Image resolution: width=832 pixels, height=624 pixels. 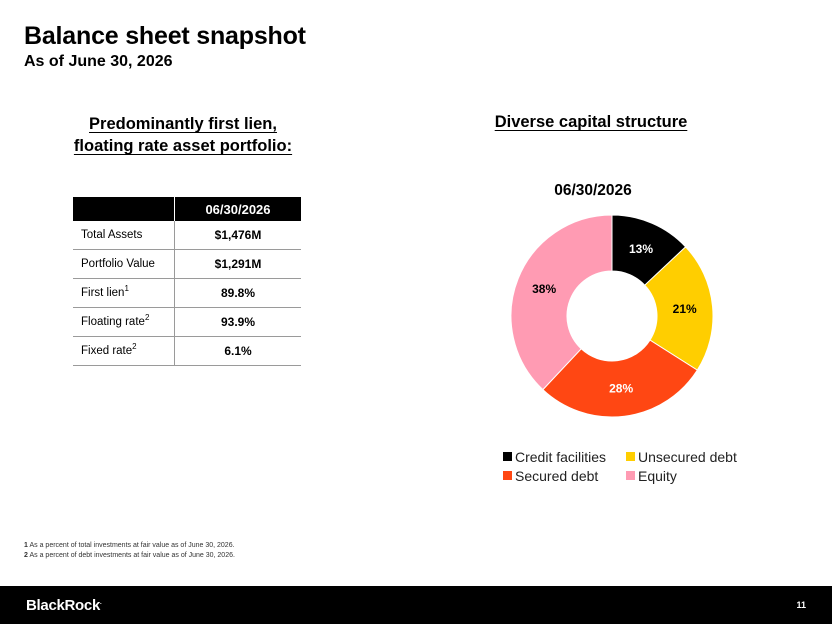 I want to click on legend-label: Unsecured debt, so click(x=687, y=456).